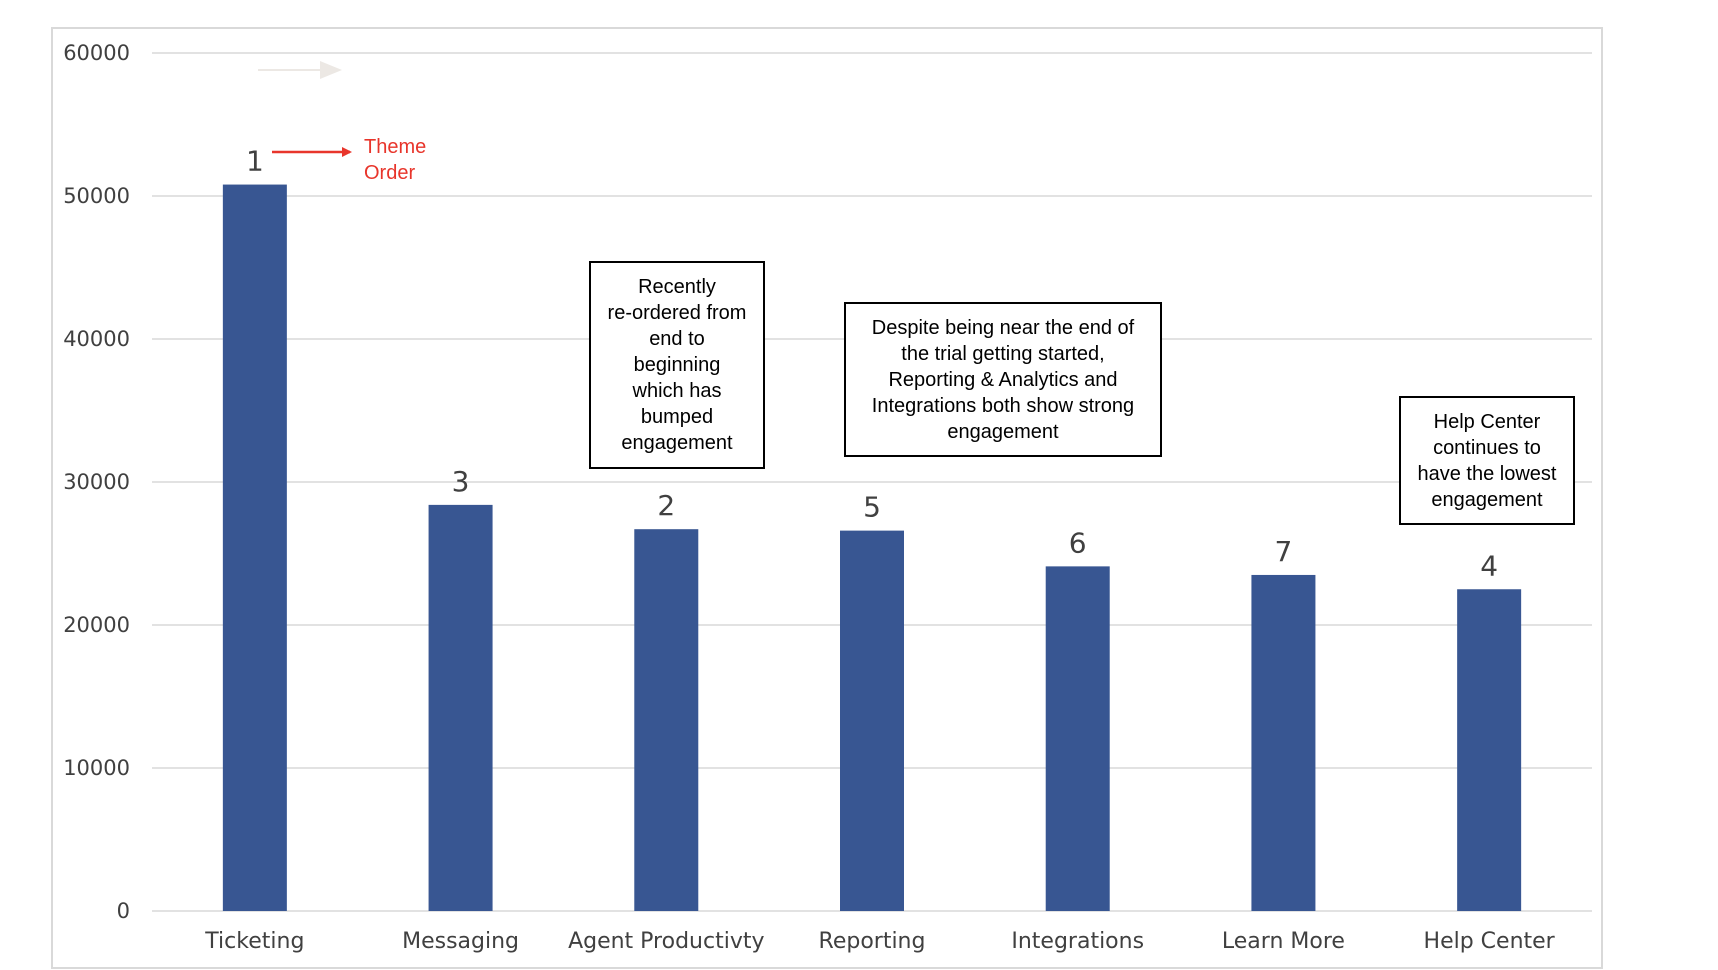 The width and height of the screenshot is (1718, 970). Describe the element at coordinates (1003, 405) in the screenshot. I see `reporting-note-line: Integrations both show strong` at that location.